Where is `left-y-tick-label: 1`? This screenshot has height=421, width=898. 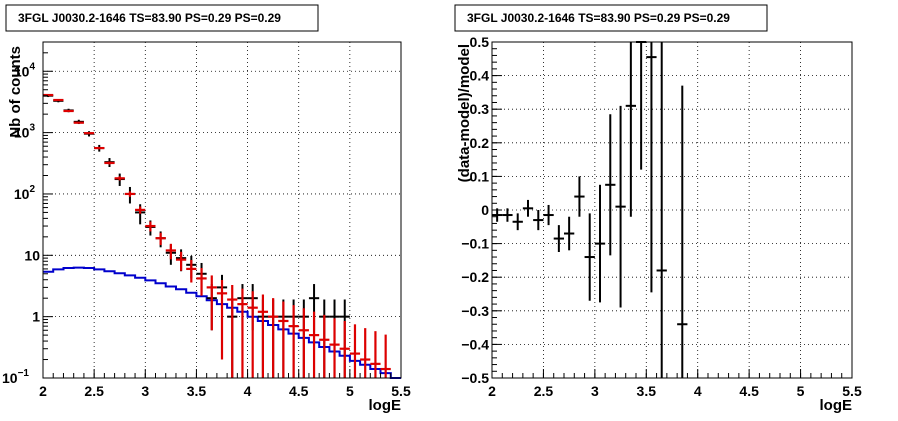
left-y-tick-label: 1 is located at coordinates (36, 317).